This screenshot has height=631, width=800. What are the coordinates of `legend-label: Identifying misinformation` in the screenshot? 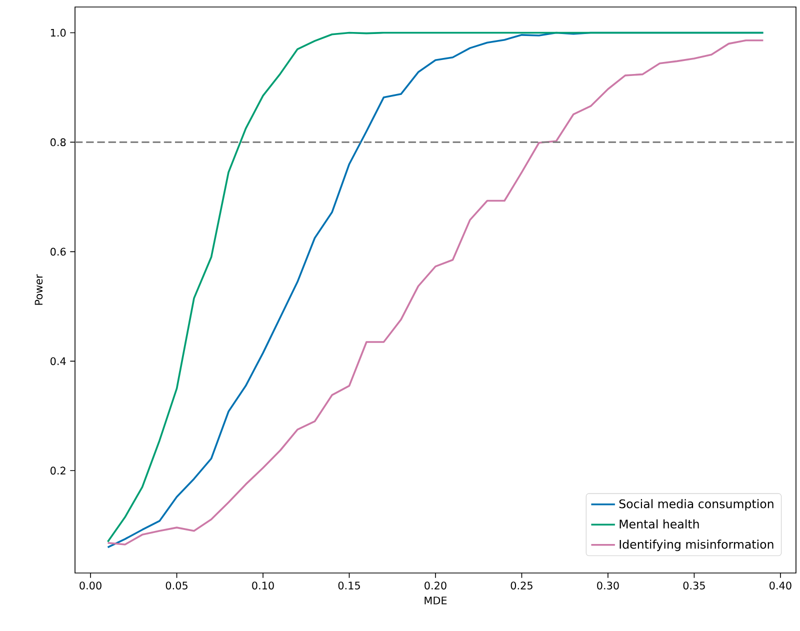 It's located at (697, 546).